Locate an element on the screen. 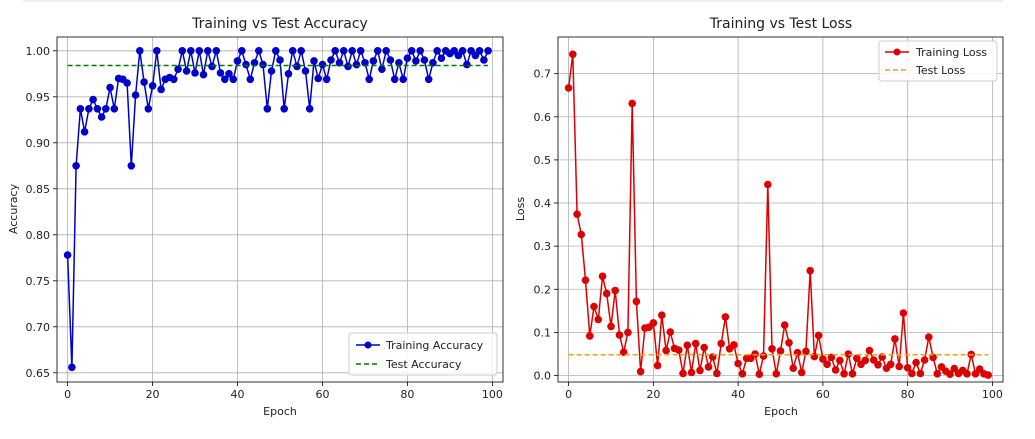 Image resolution: width=1035 pixels, height=439 pixels. y-tick-label: 0.0 is located at coordinates (543, 376).